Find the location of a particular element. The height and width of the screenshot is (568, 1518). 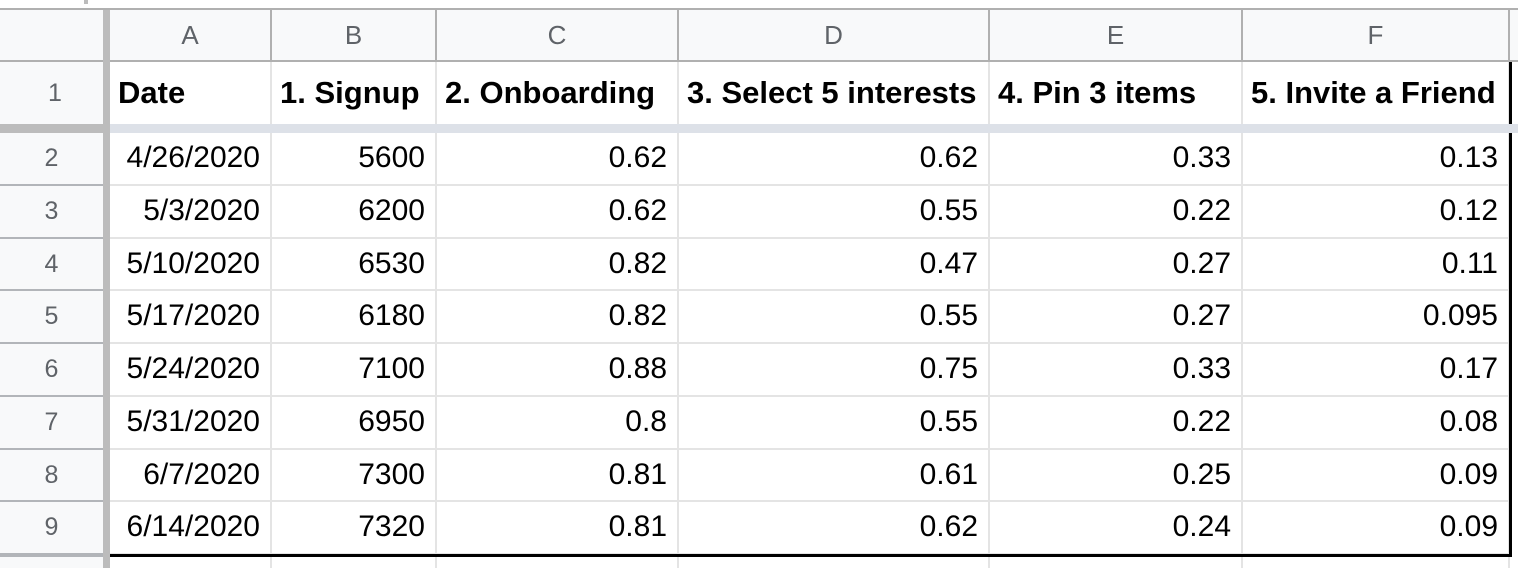

cell: 5600 is located at coordinates (354, 159).